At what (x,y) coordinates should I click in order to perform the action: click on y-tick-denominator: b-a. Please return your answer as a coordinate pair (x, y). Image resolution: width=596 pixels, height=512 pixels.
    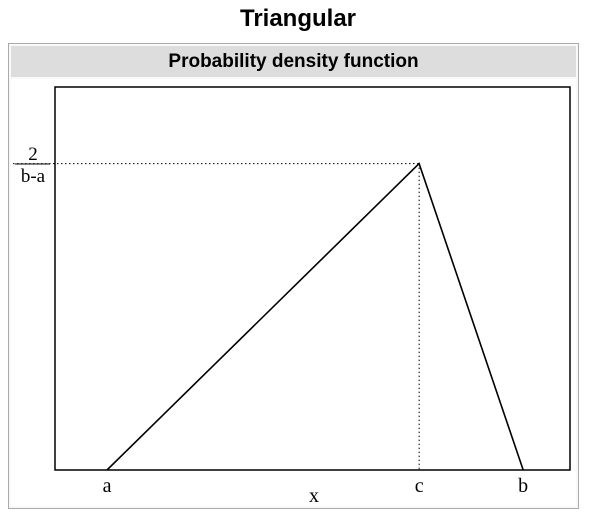
    Looking at the image, I should click on (33, 176).